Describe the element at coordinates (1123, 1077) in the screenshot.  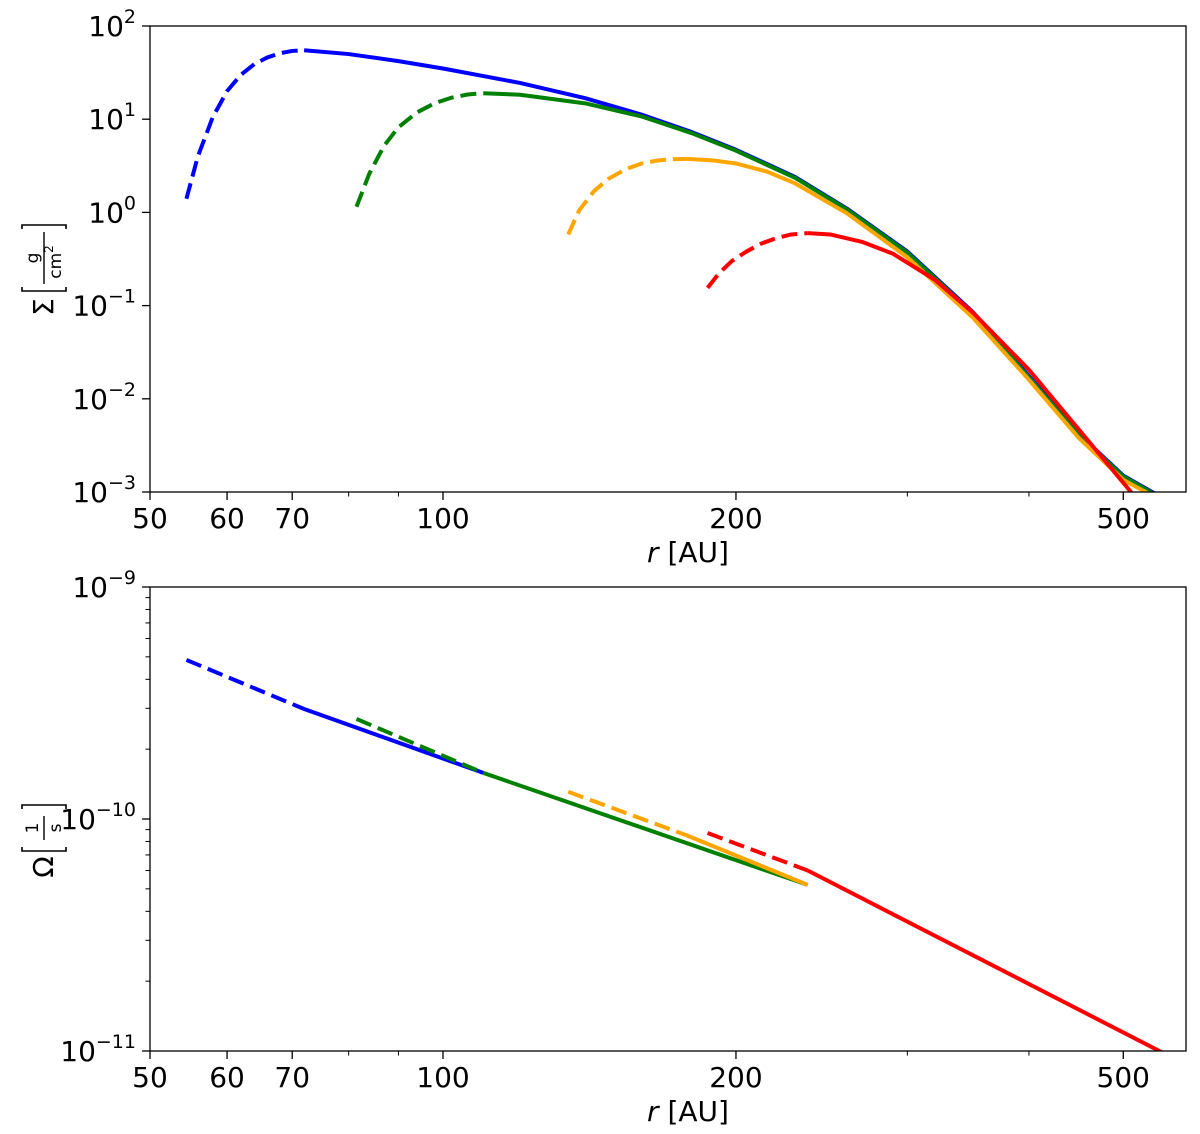
I see `omega-x-tick-label: 500` at that location.